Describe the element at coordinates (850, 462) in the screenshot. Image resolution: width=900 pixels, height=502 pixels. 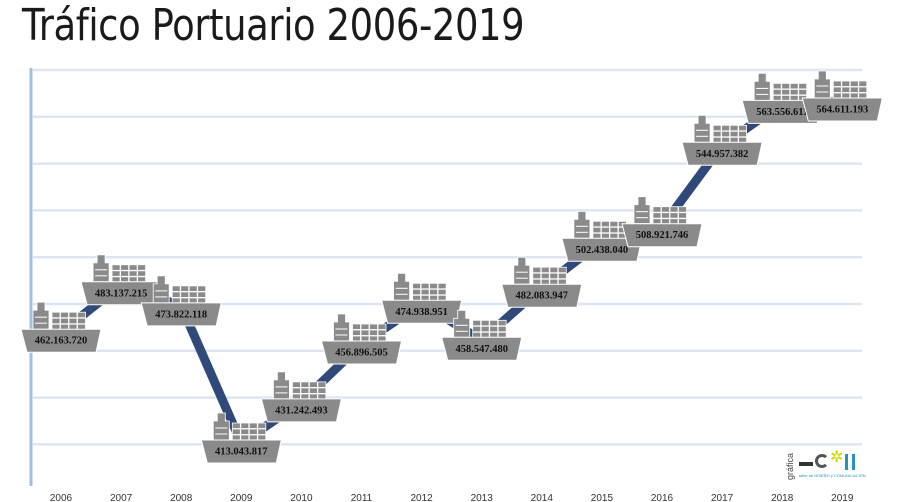
I see `logo-bracket-shape` at that location.